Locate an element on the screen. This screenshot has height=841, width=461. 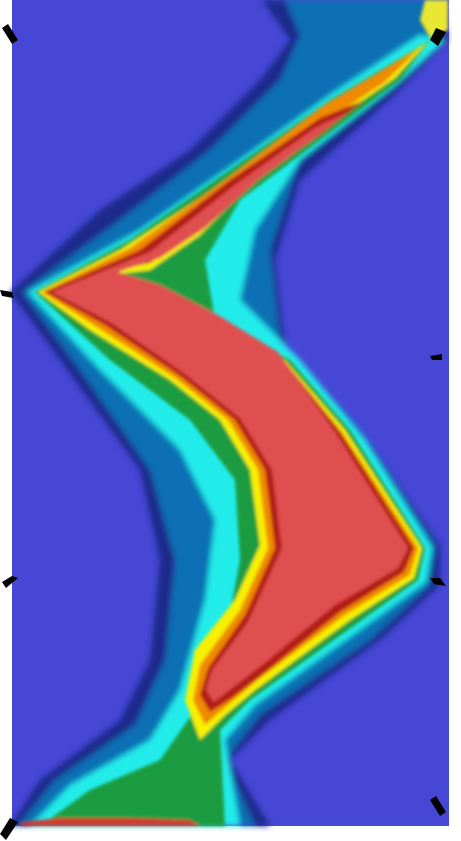
band-bottom-streak is located at coordinates (110, 822).